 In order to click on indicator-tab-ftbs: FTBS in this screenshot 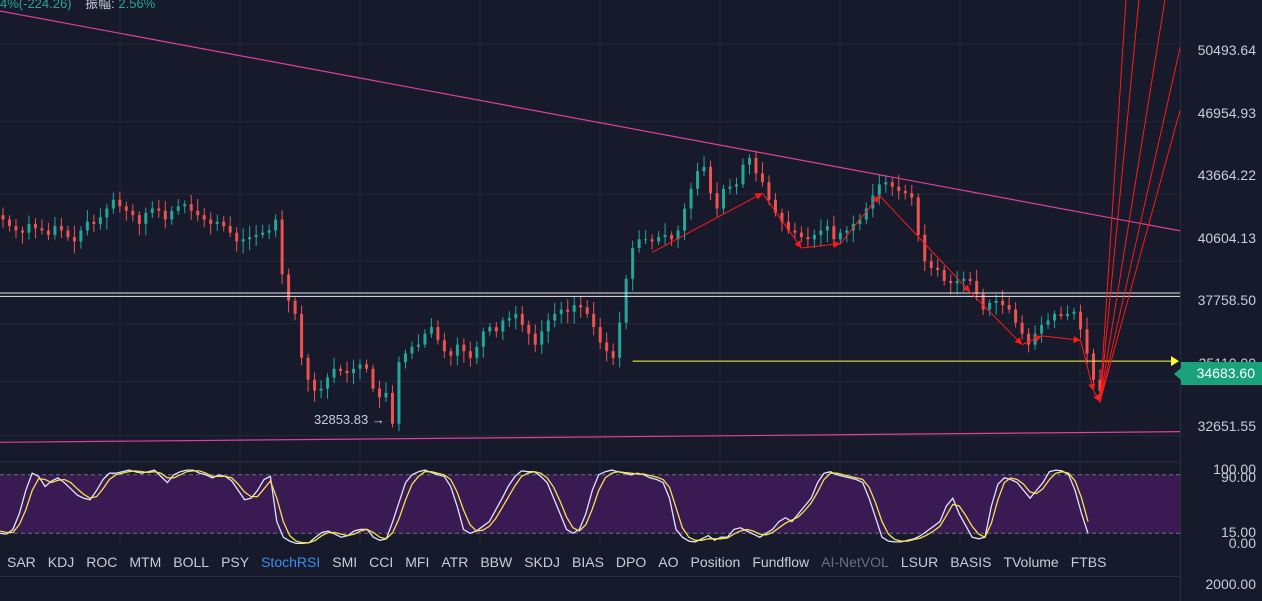, I will do `click(1088, 562)`.